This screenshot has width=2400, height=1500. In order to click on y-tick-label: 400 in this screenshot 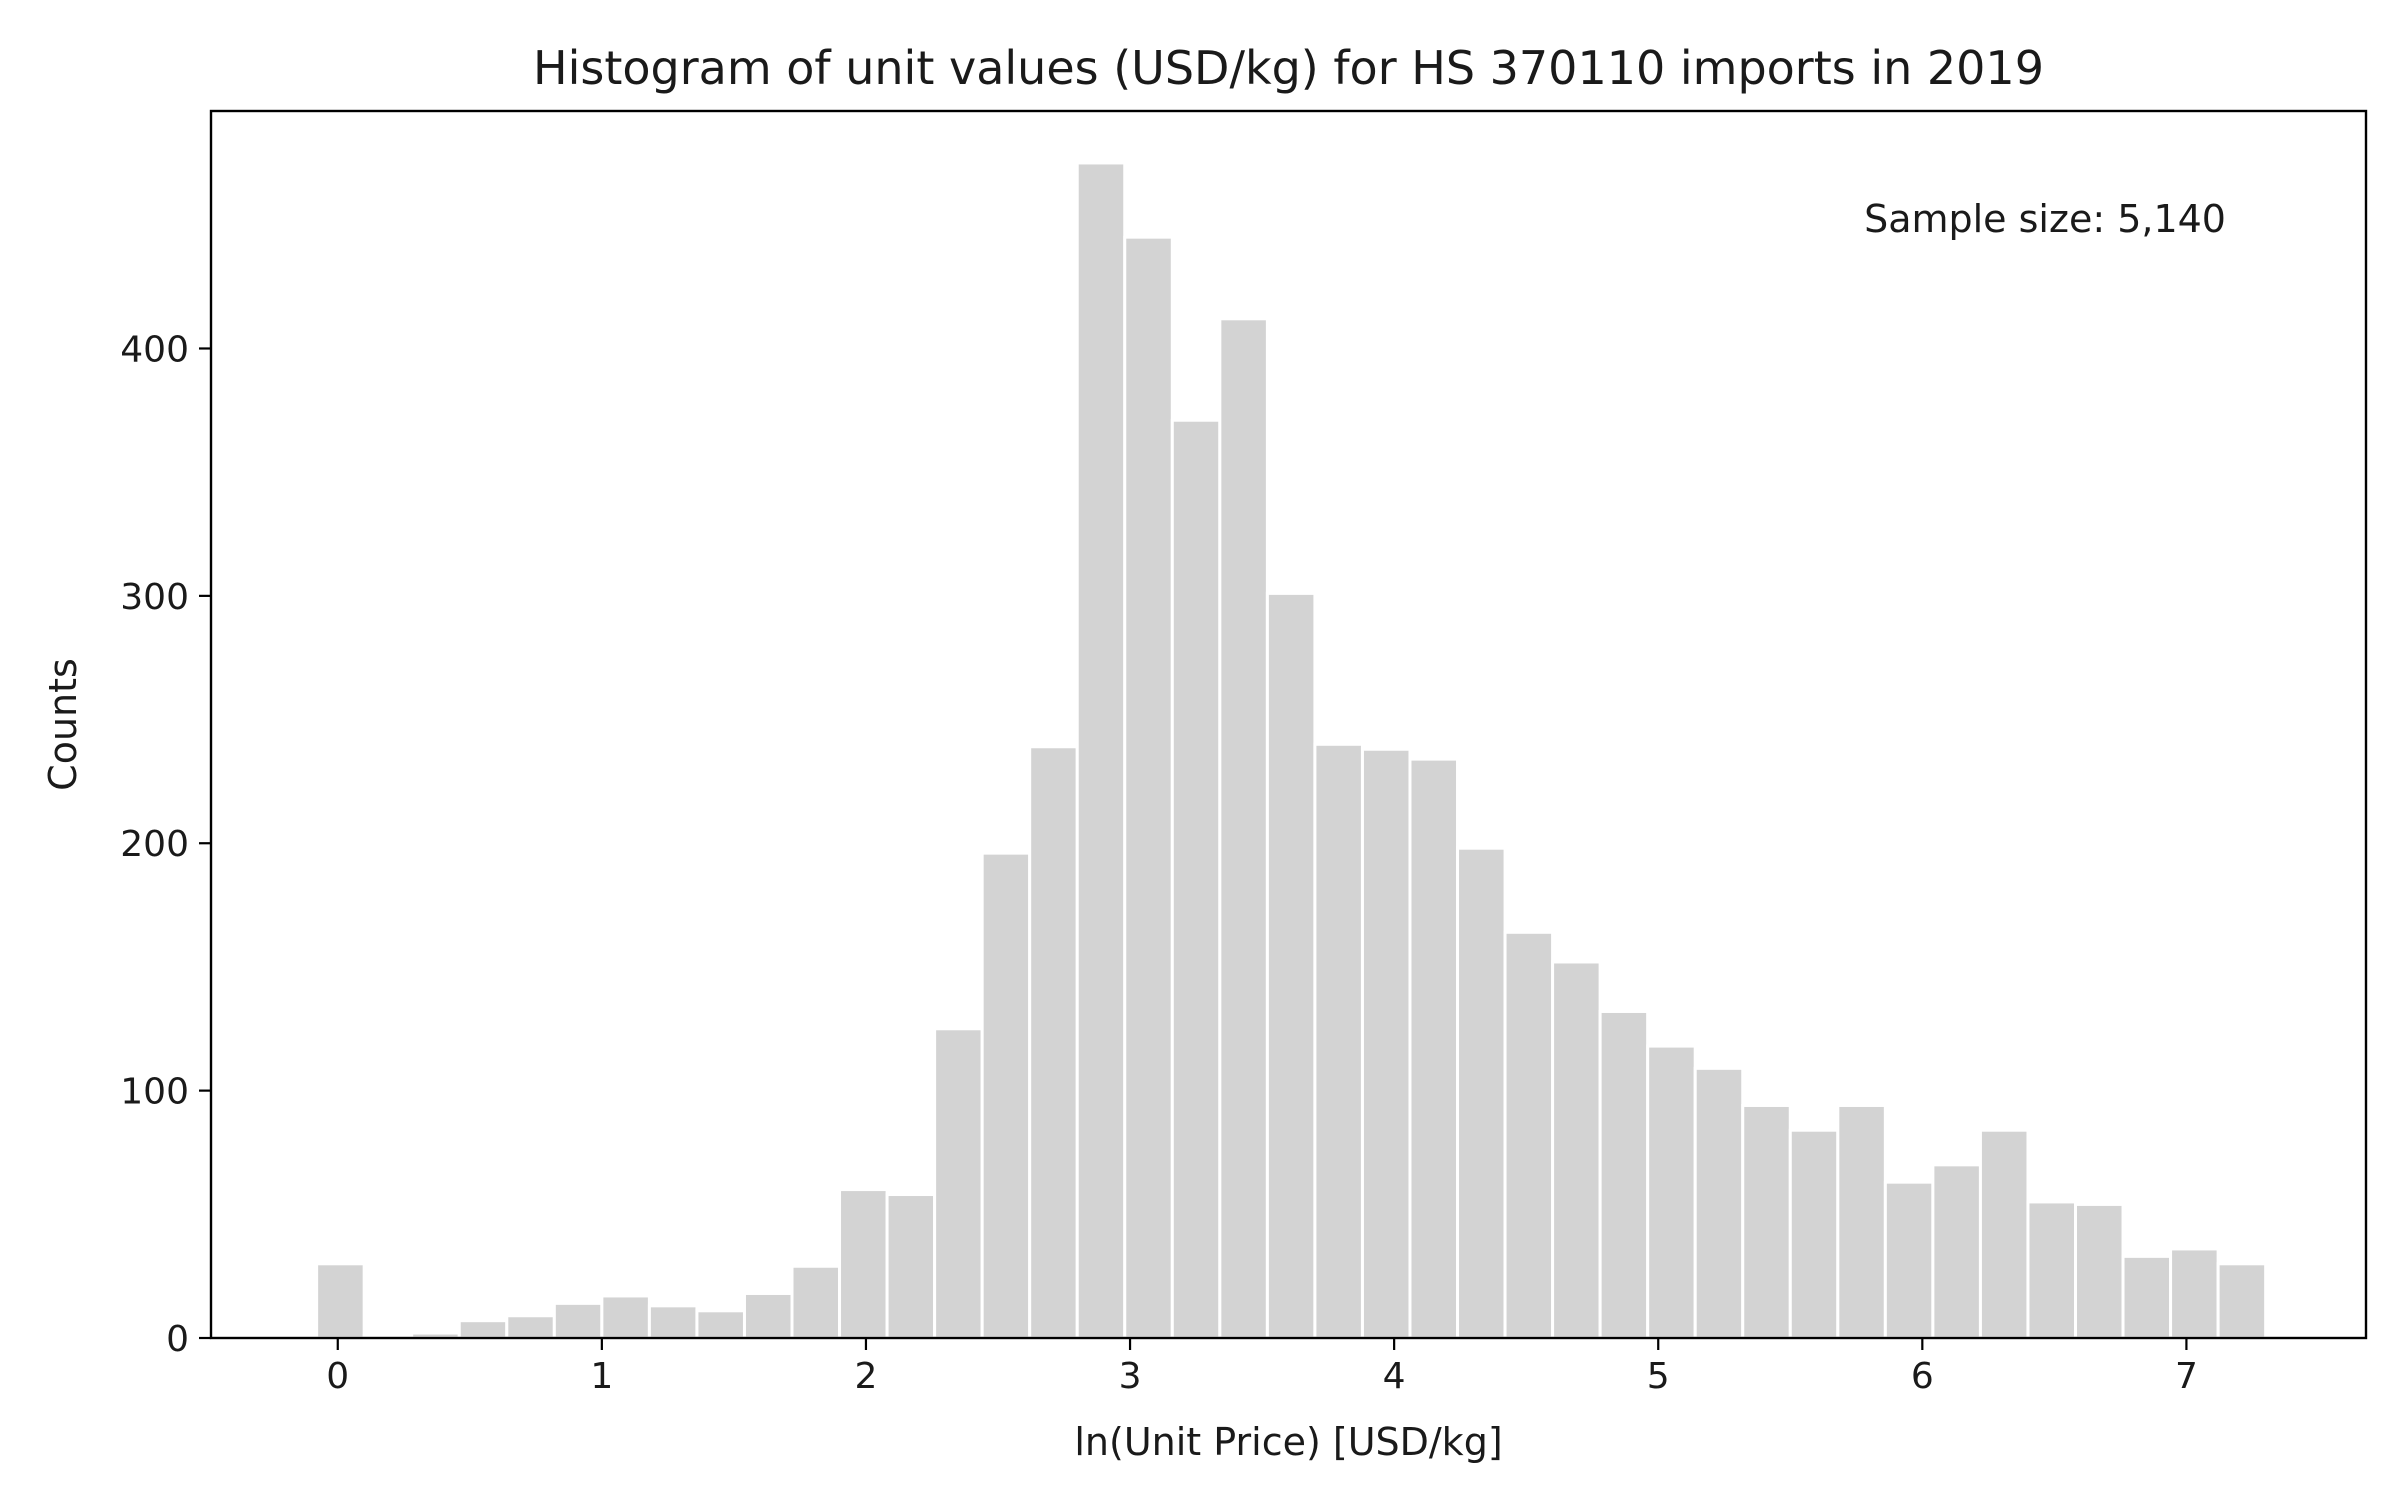, I will do `click(154, 349)`.